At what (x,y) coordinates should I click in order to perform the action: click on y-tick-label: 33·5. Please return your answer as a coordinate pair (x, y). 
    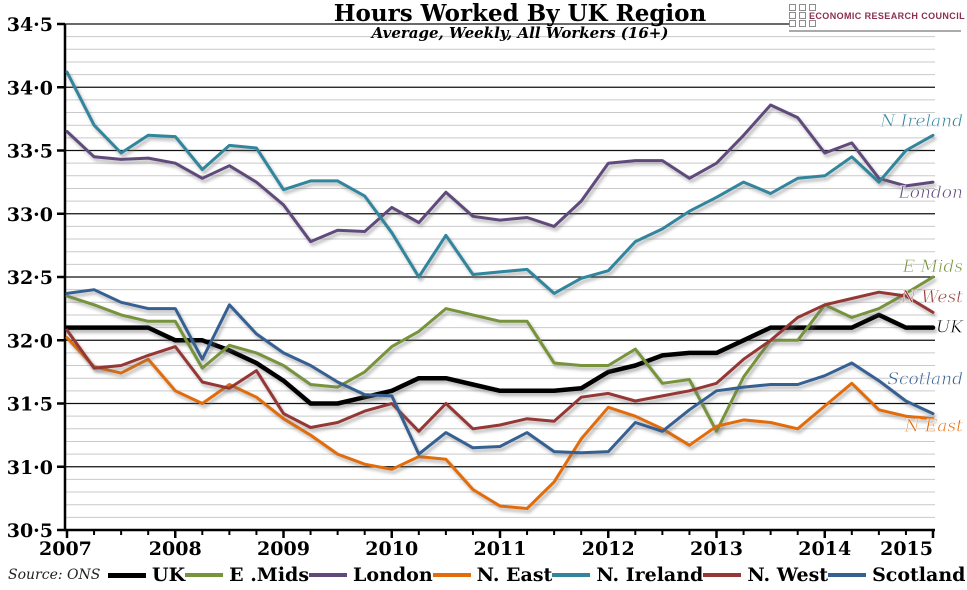
    Looking at the image, I should click on (30, 152).